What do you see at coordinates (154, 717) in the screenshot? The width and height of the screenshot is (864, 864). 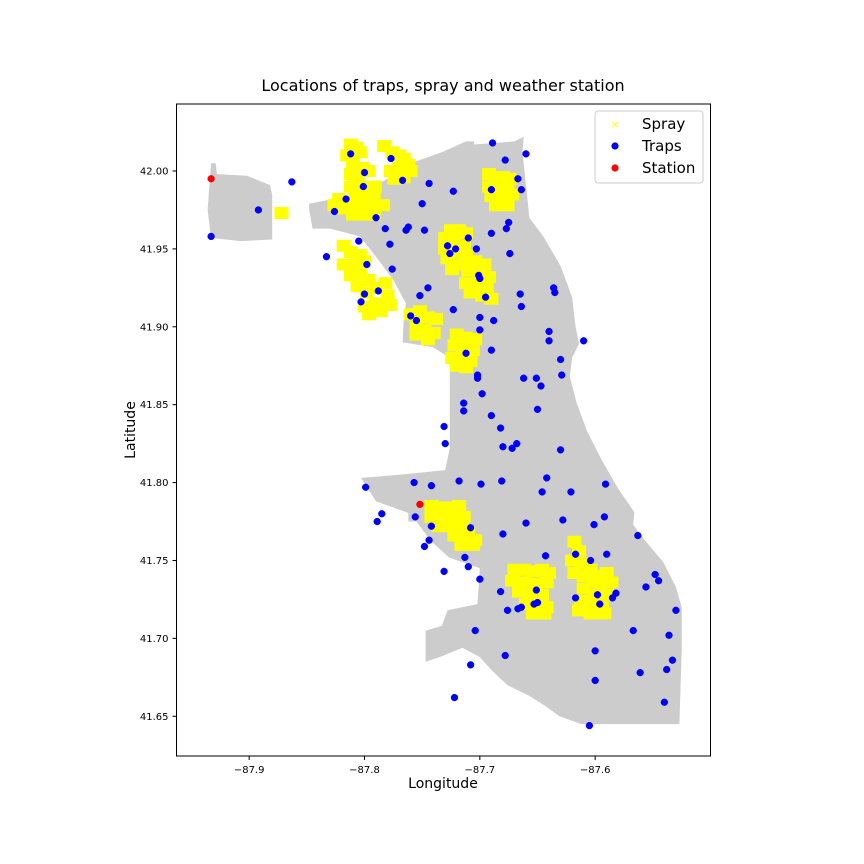 I see `y-tick-label-0: 41.65` at bounding box center [154, 717].